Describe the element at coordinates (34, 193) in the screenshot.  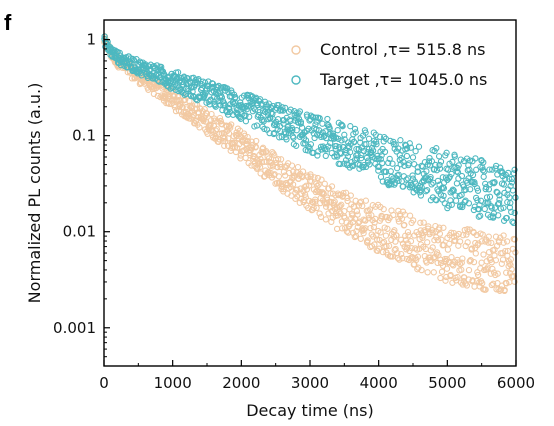
I see `y-axis-title: Normalized PL counts (a.u.)` at that location.